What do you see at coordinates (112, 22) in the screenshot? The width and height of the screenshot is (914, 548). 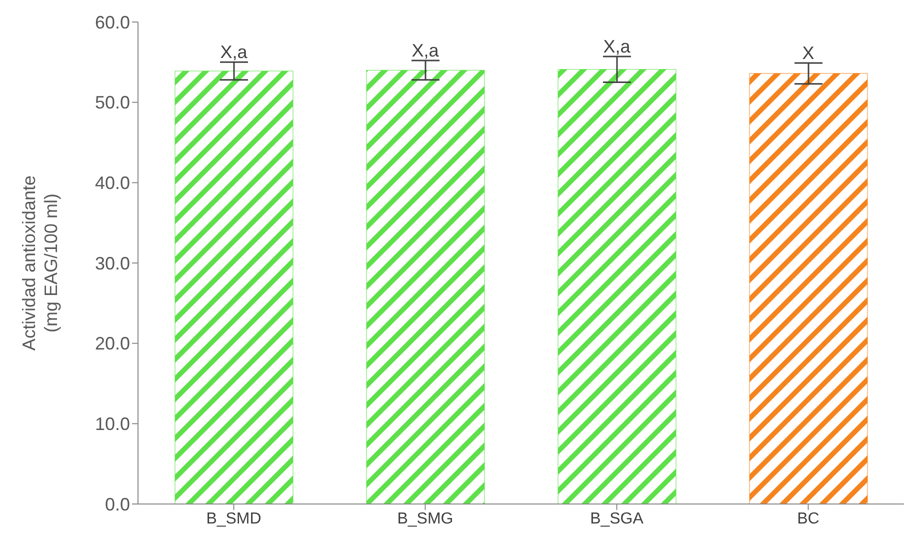 I see `y-tick-label: 60.0` at bounding box center [112, 22].